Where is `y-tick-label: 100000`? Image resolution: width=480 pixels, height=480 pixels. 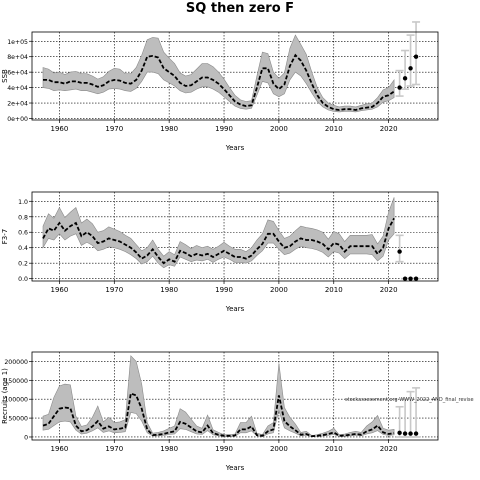
y-tick-label: 100000 is located at coordinates (16, 400).